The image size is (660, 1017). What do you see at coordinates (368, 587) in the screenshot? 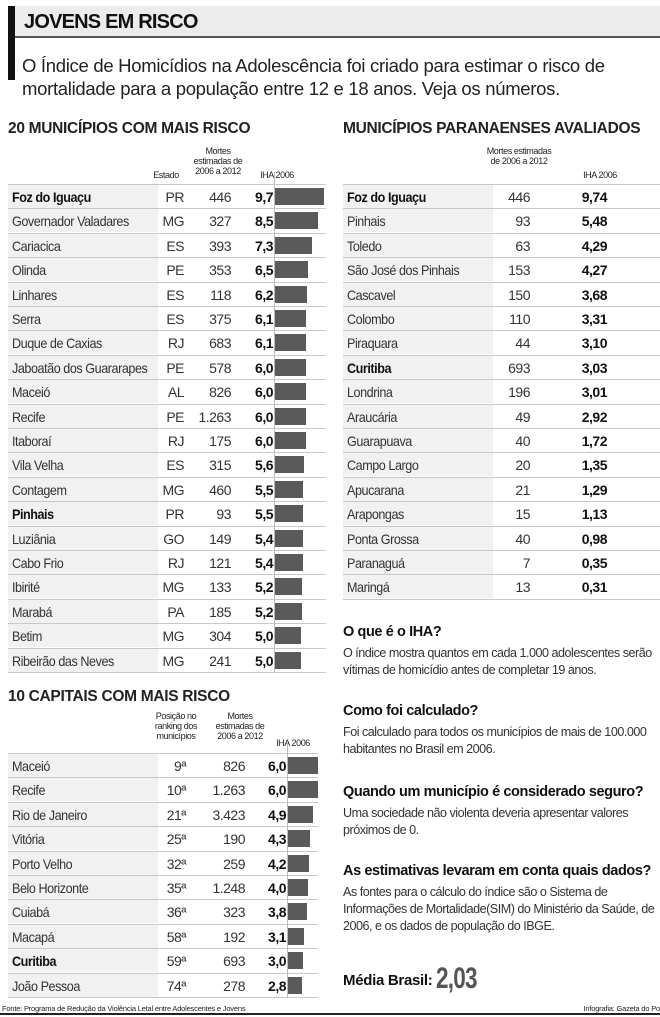
I see `row-name: Maringá` at bounding box center [368, 587].